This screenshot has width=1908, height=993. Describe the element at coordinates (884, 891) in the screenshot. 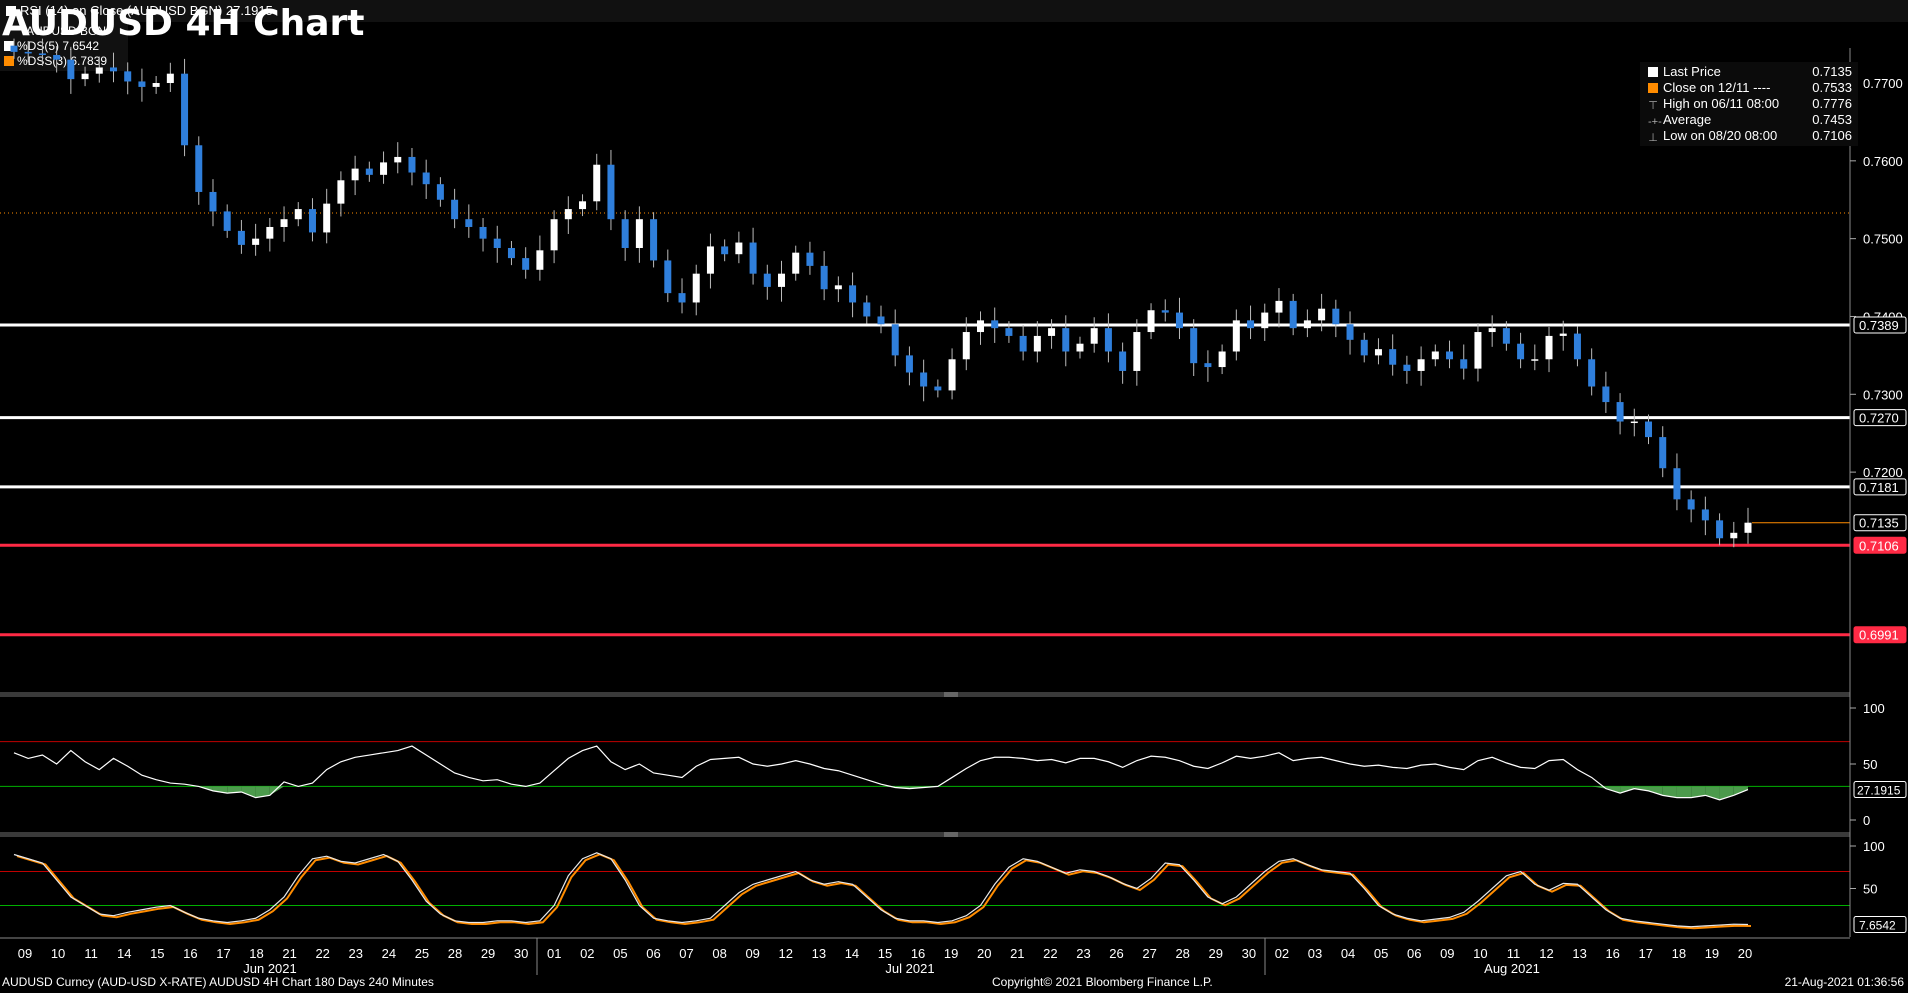

I see `dss-line` at that location.